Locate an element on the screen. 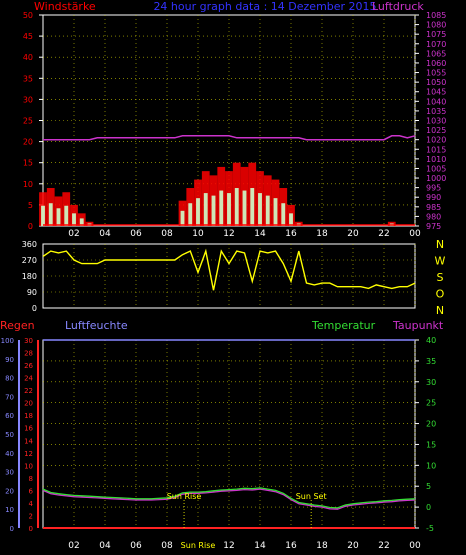 This screenshot has width=466, height=555. y-tick-label-rain: 18 is located at coordinates (28, 416).